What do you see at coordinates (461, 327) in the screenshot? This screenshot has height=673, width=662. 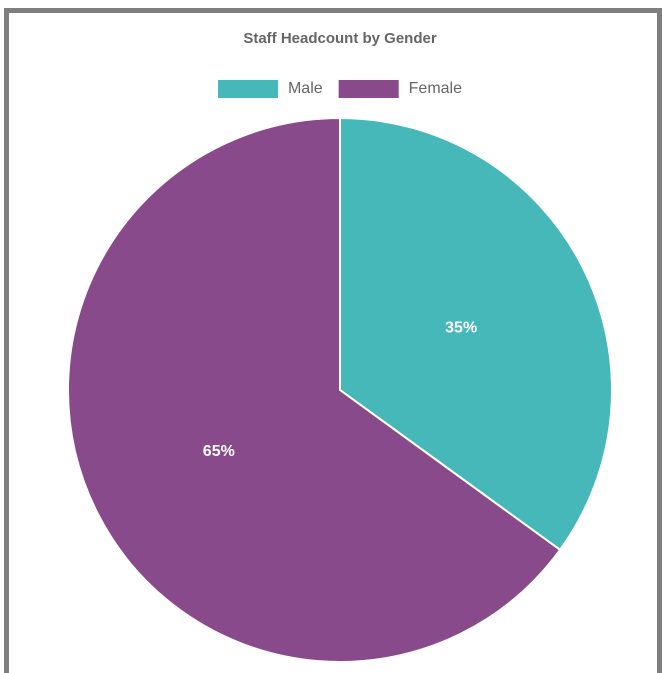 I see `data-label: 35%` at bounding box center [461, 327].